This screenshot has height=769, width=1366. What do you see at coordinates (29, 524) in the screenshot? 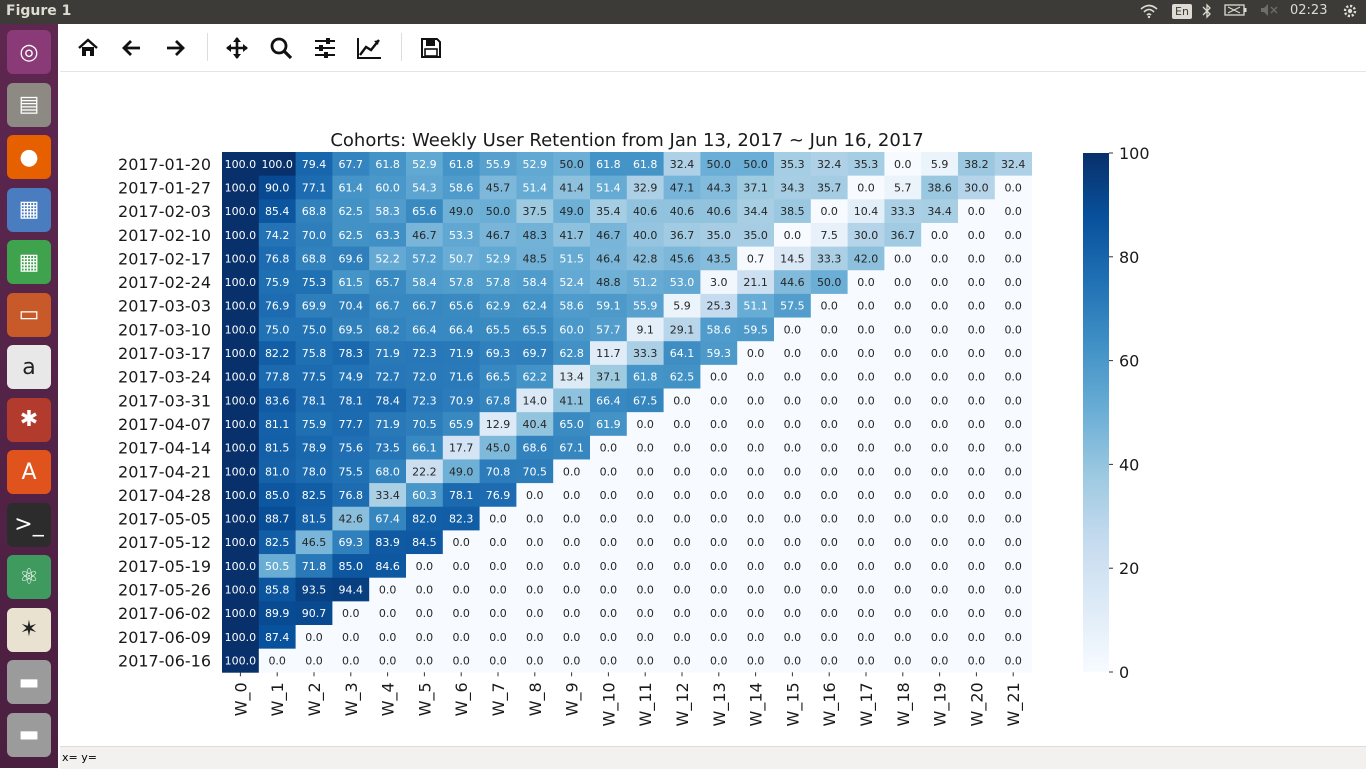
I see `terminal-icon: >_` at bounding box center [29, 524].